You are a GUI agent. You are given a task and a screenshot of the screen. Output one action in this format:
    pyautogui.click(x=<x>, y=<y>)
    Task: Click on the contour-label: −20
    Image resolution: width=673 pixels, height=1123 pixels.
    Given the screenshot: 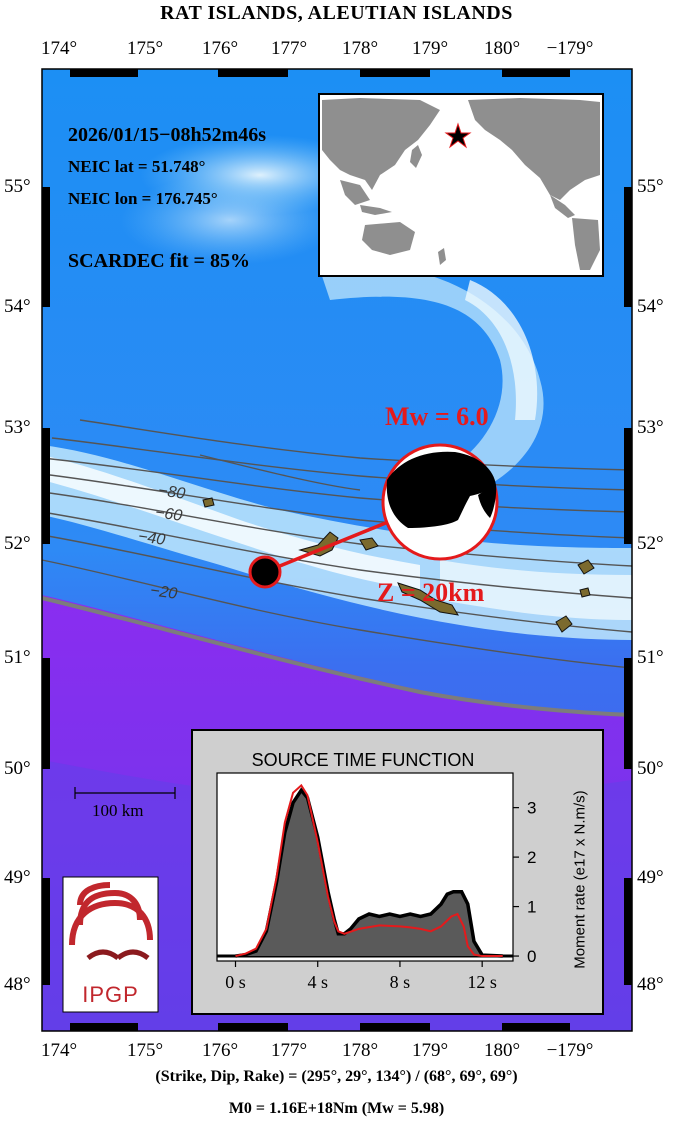 What is the action you would take?
    pyautogui.click(x=164, y=592)
    